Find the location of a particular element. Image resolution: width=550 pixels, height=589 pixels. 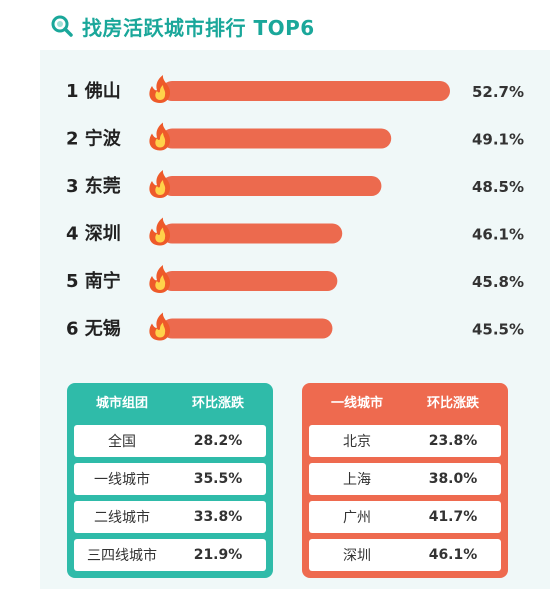

value-label: 49.1% is located at coordinates (498, 140).